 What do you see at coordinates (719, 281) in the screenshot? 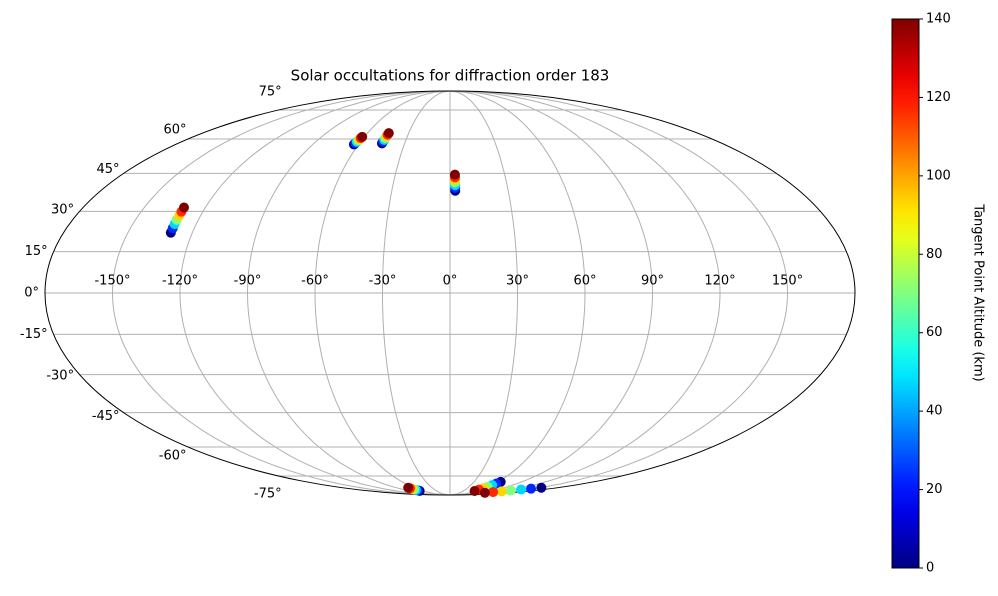
I see `x-tick-label: 120°` at bounding box center [719, 281].